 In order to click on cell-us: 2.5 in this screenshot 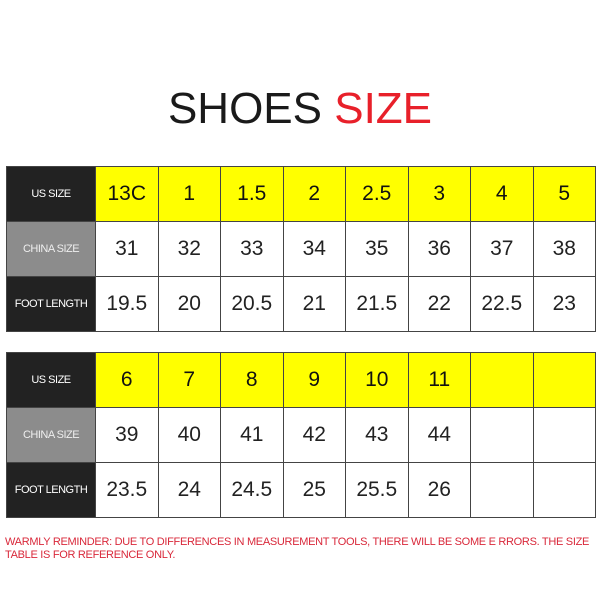, I will do `click(377, 194)`.